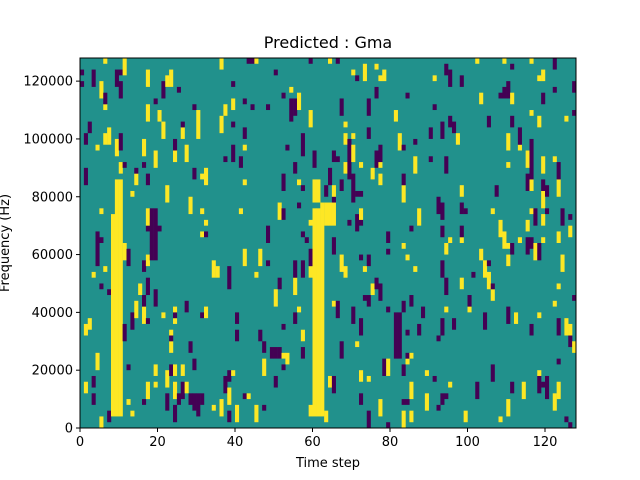 The height and width of the screenshot is (480, 640). I want to click on x-tick-label: 60, so click(312, 442).